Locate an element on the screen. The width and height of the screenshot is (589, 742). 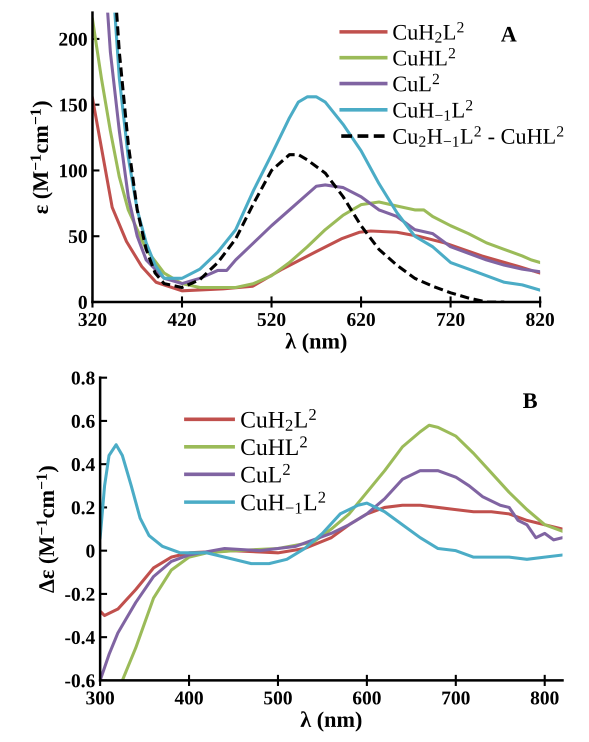
y-tick-label: -0.6 is located at coordinates (80, 681).